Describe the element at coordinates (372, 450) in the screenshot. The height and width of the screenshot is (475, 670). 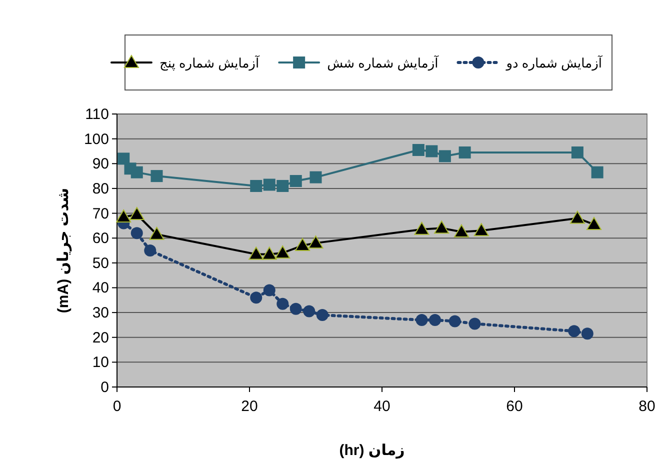
I see `x-axis-title: زمان (hr)` at that location.